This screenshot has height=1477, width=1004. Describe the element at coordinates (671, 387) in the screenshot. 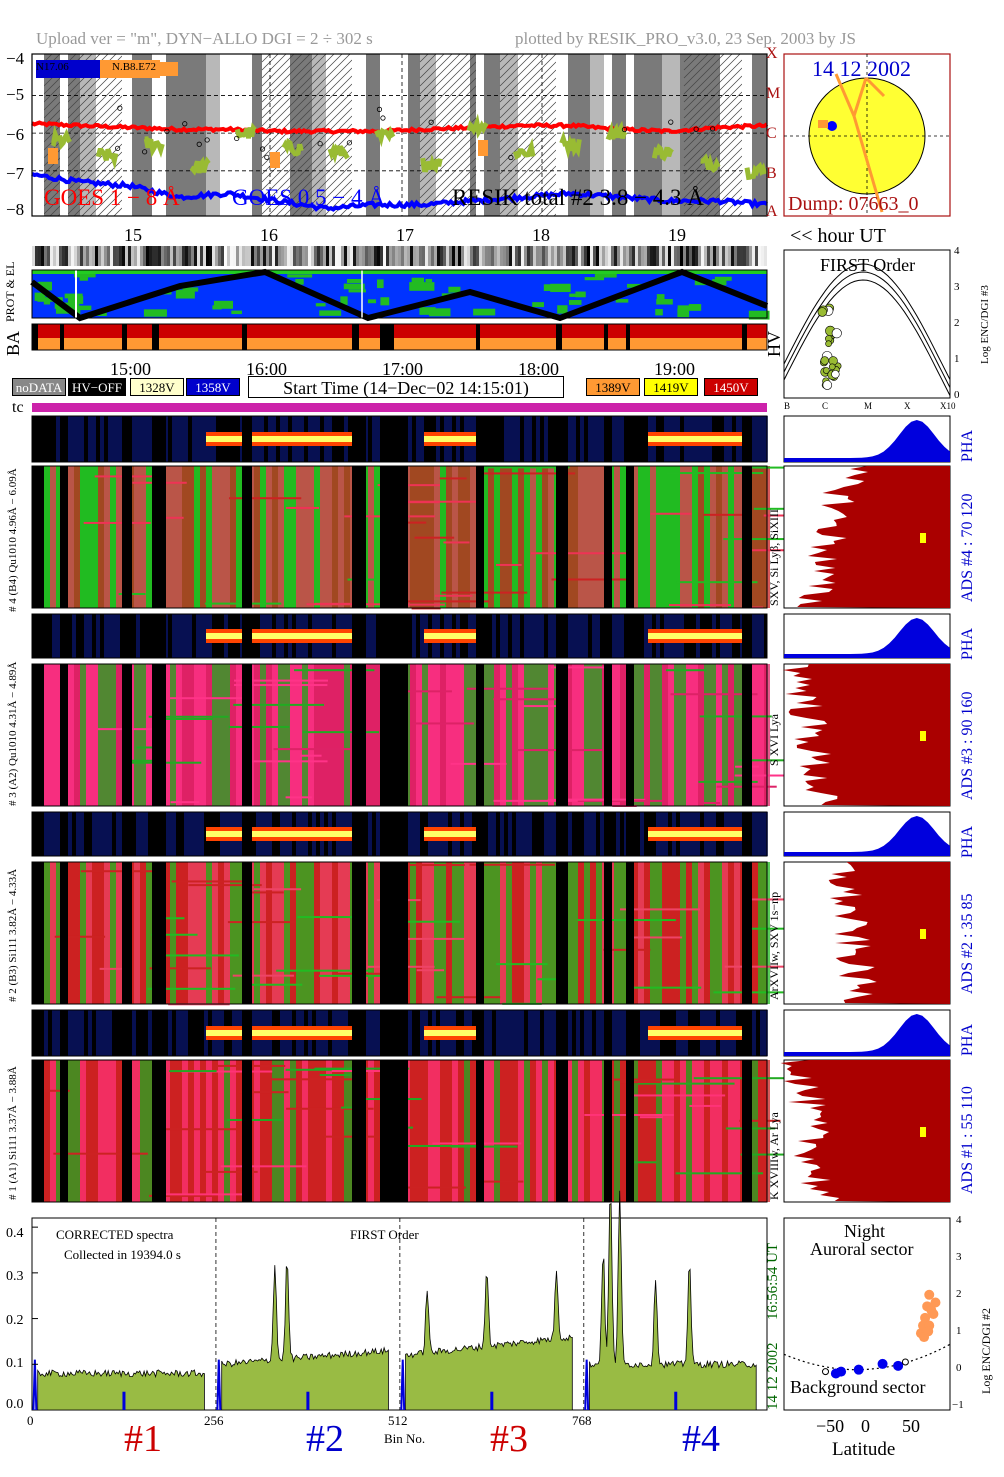

I see `legend-1419v: 1419V` at that location.